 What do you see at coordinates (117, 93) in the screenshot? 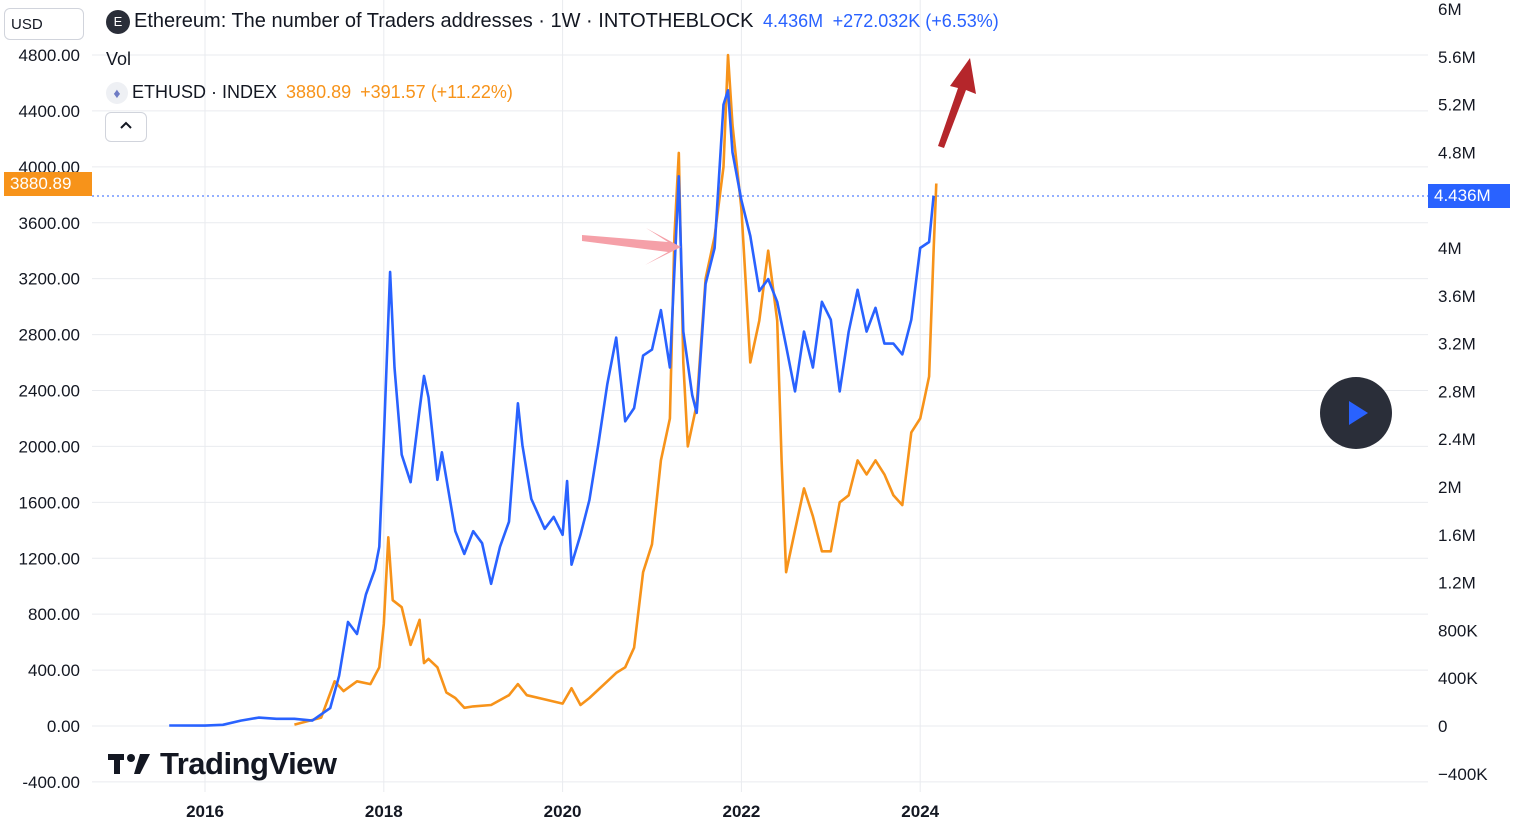
I see `ethereum-icon: ♦` at bounding box center [117, 93].